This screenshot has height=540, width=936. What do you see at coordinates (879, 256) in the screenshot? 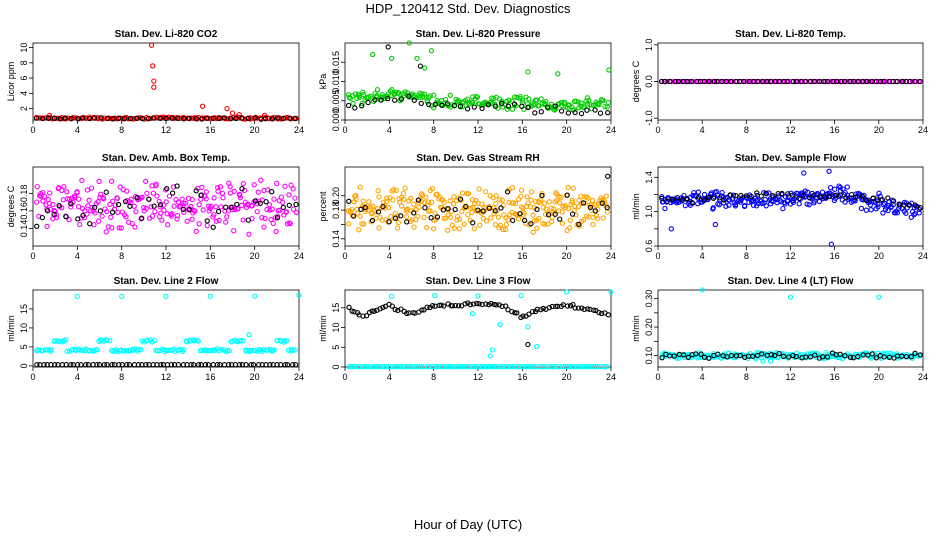
I see `x-tick-label: 20` at bounding box center [879, 256].